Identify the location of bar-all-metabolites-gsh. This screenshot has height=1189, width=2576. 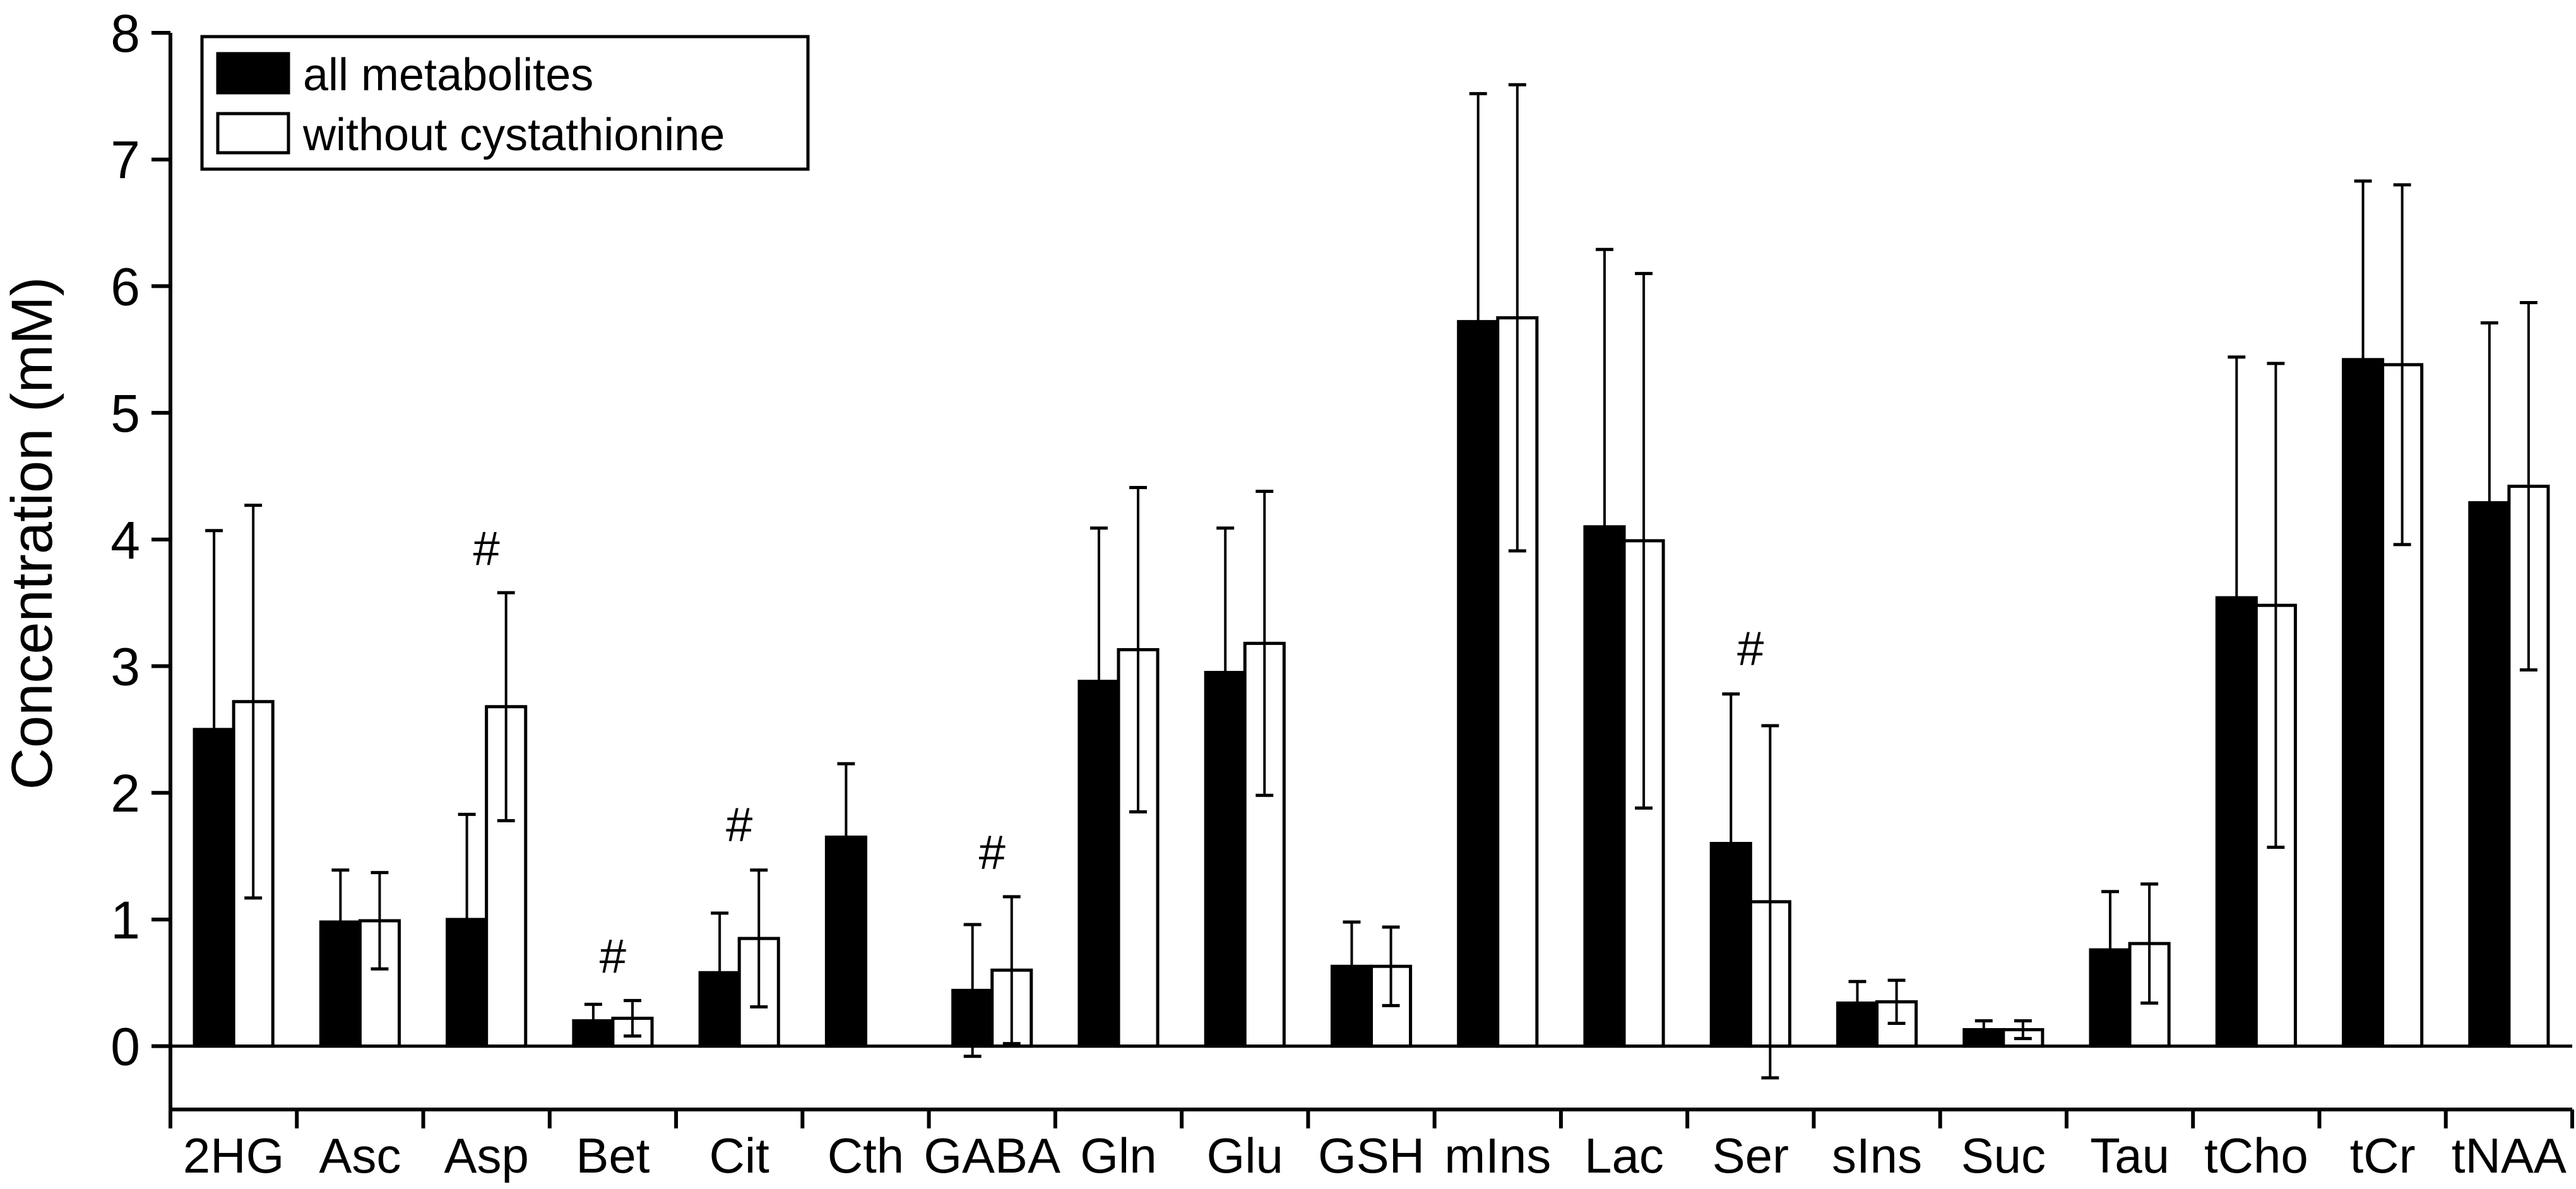
(1352, 1006).